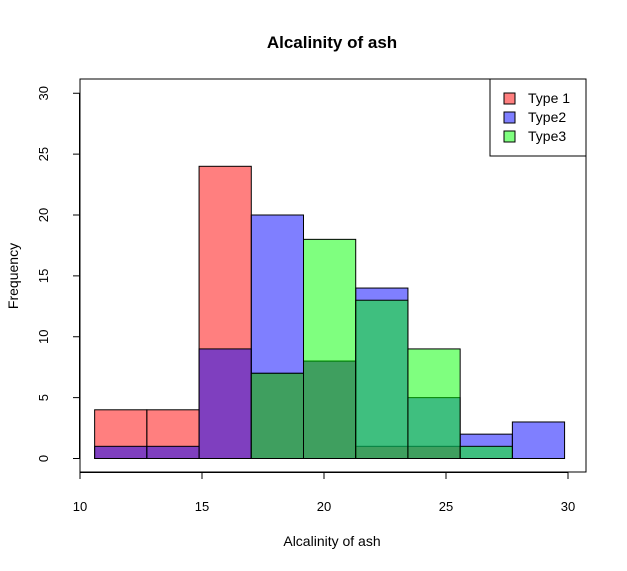  I want to click on x-axis-label: Alcalinity of ash, so click(331, 541).